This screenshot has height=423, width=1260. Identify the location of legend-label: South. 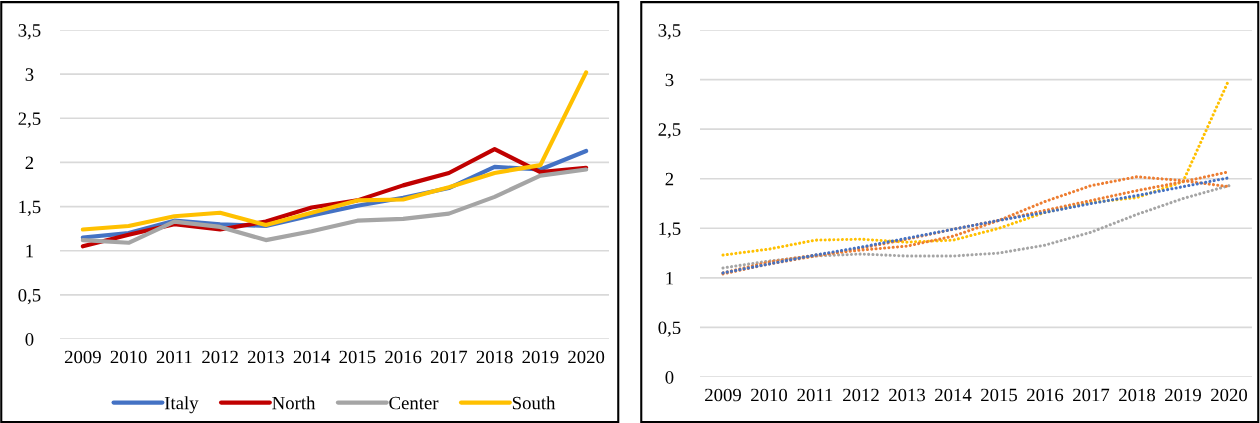
(534, 403).